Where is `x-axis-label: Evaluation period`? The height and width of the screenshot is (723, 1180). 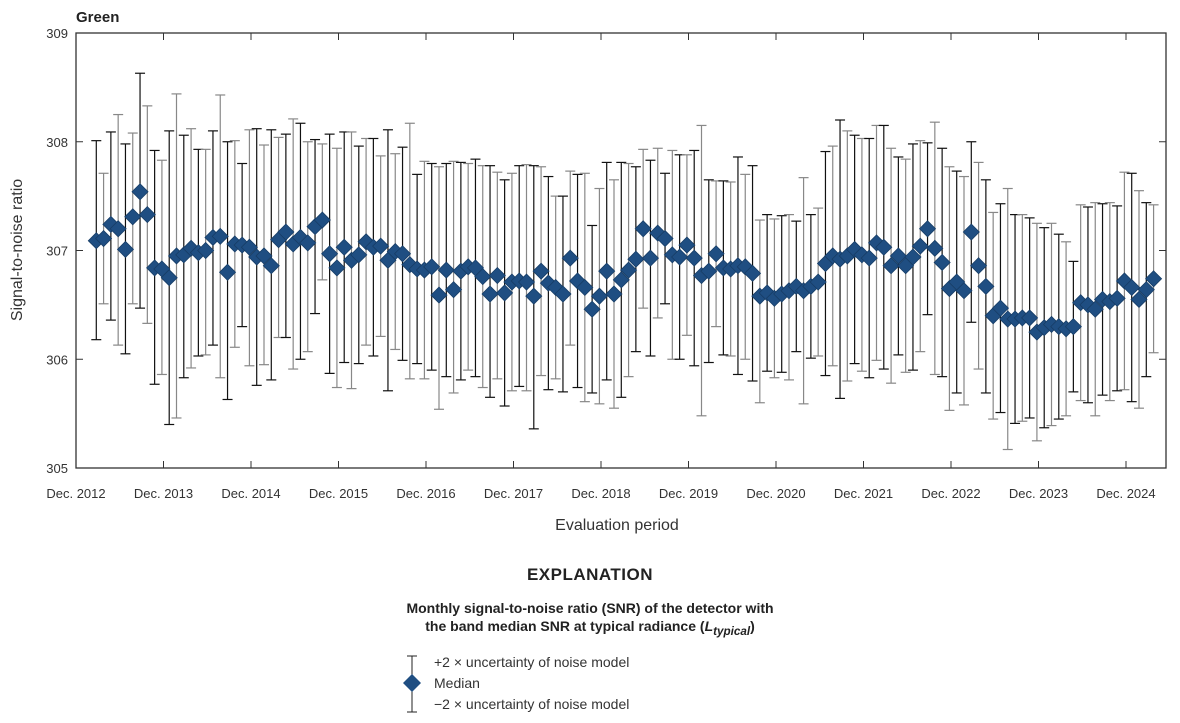 x-axis-label: Evaluation period is located at coordinates (617, 525).